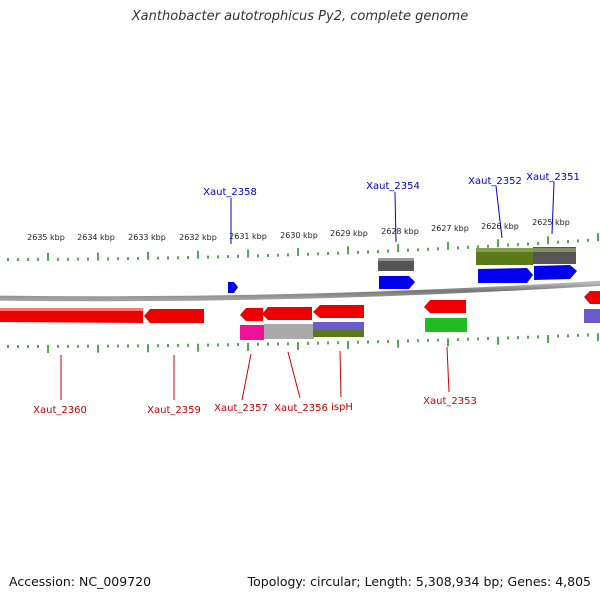 The width and height of the screenshot is (600, 600). I want to click on ruler-label: 2633 kbp, so click(147, 237).